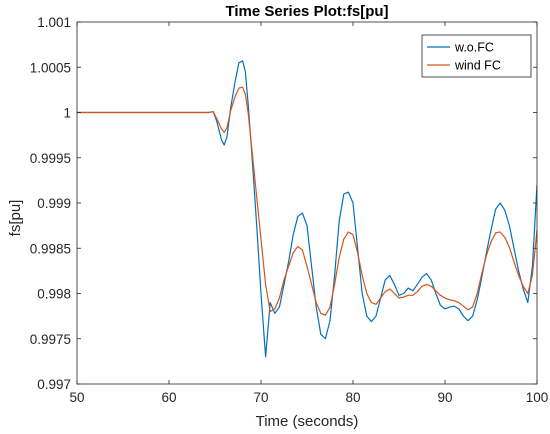 This screenshot has height=434, width=550. I want to click on legend: w.o.FC wind FC, so click(476, 56).